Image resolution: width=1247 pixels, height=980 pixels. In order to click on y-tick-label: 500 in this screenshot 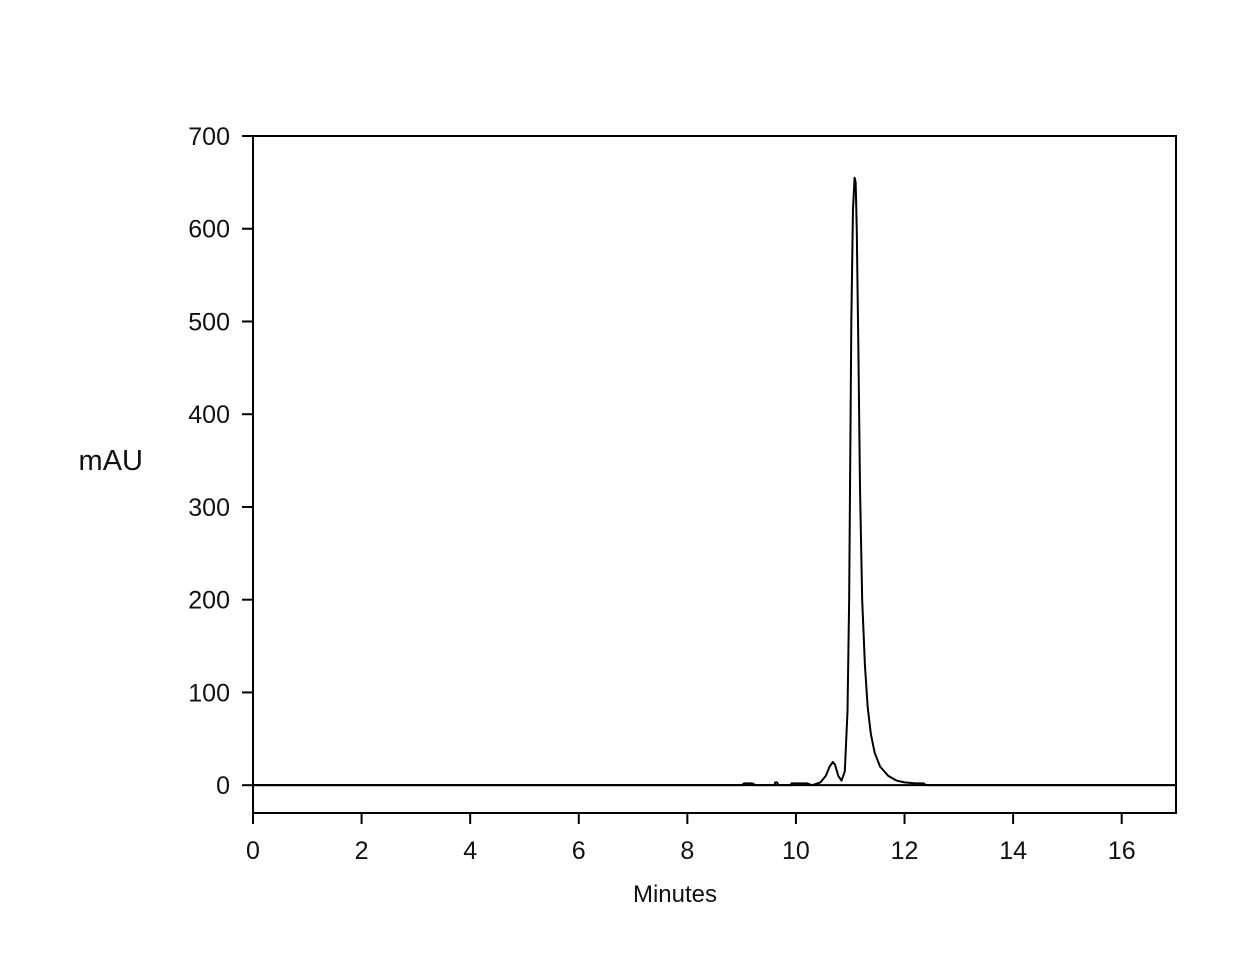, I will do `click(209, 322)`.